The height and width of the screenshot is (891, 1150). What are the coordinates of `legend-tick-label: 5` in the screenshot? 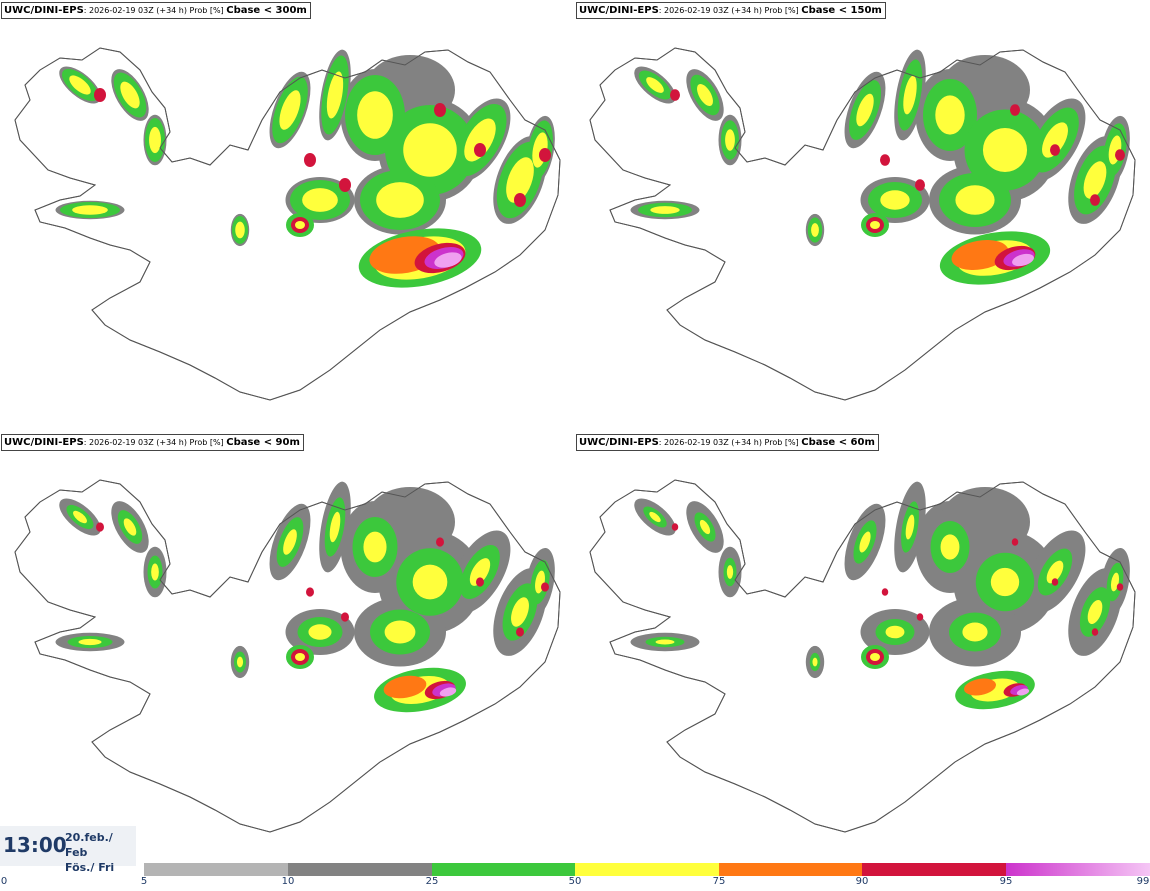 It's located at (144, 881).